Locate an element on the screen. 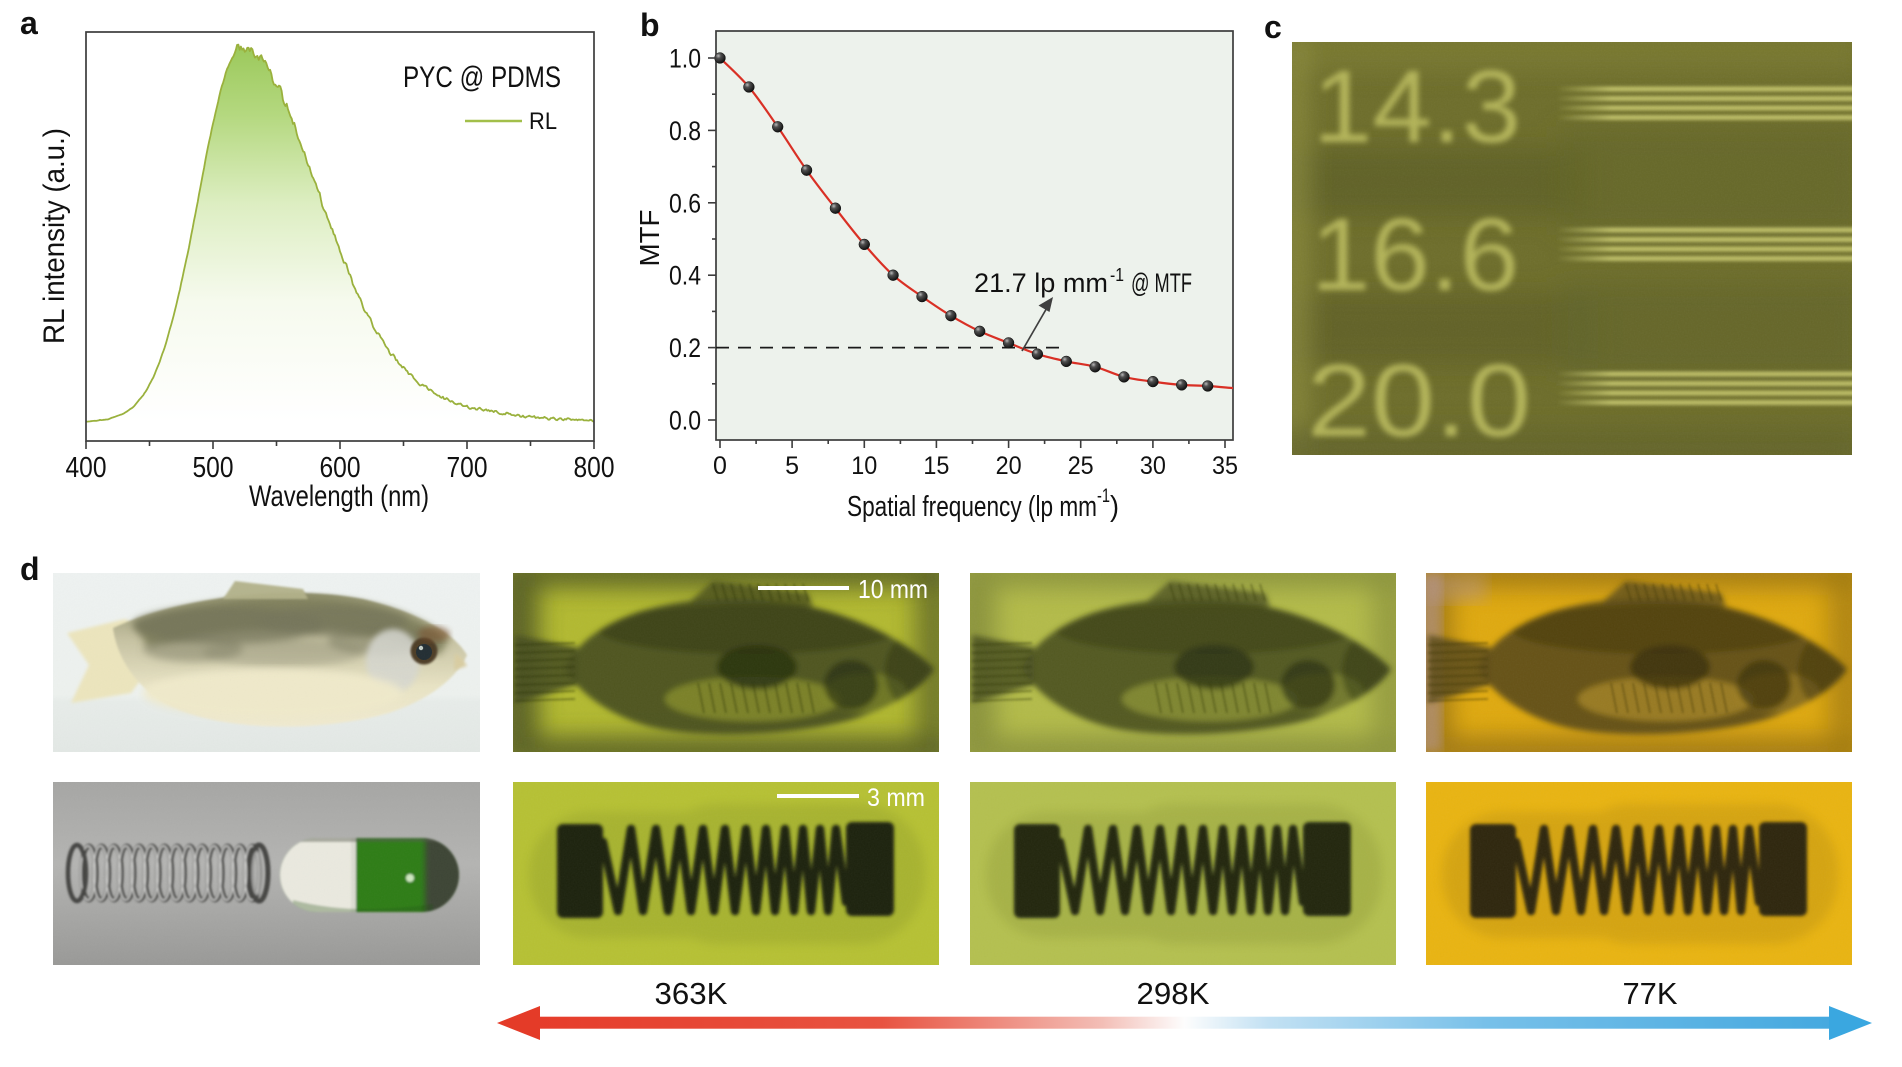 Image resolution: width=1902 pixels, height=1067 pixels. svg-text: 25 is located at coordinates (1081, 466).